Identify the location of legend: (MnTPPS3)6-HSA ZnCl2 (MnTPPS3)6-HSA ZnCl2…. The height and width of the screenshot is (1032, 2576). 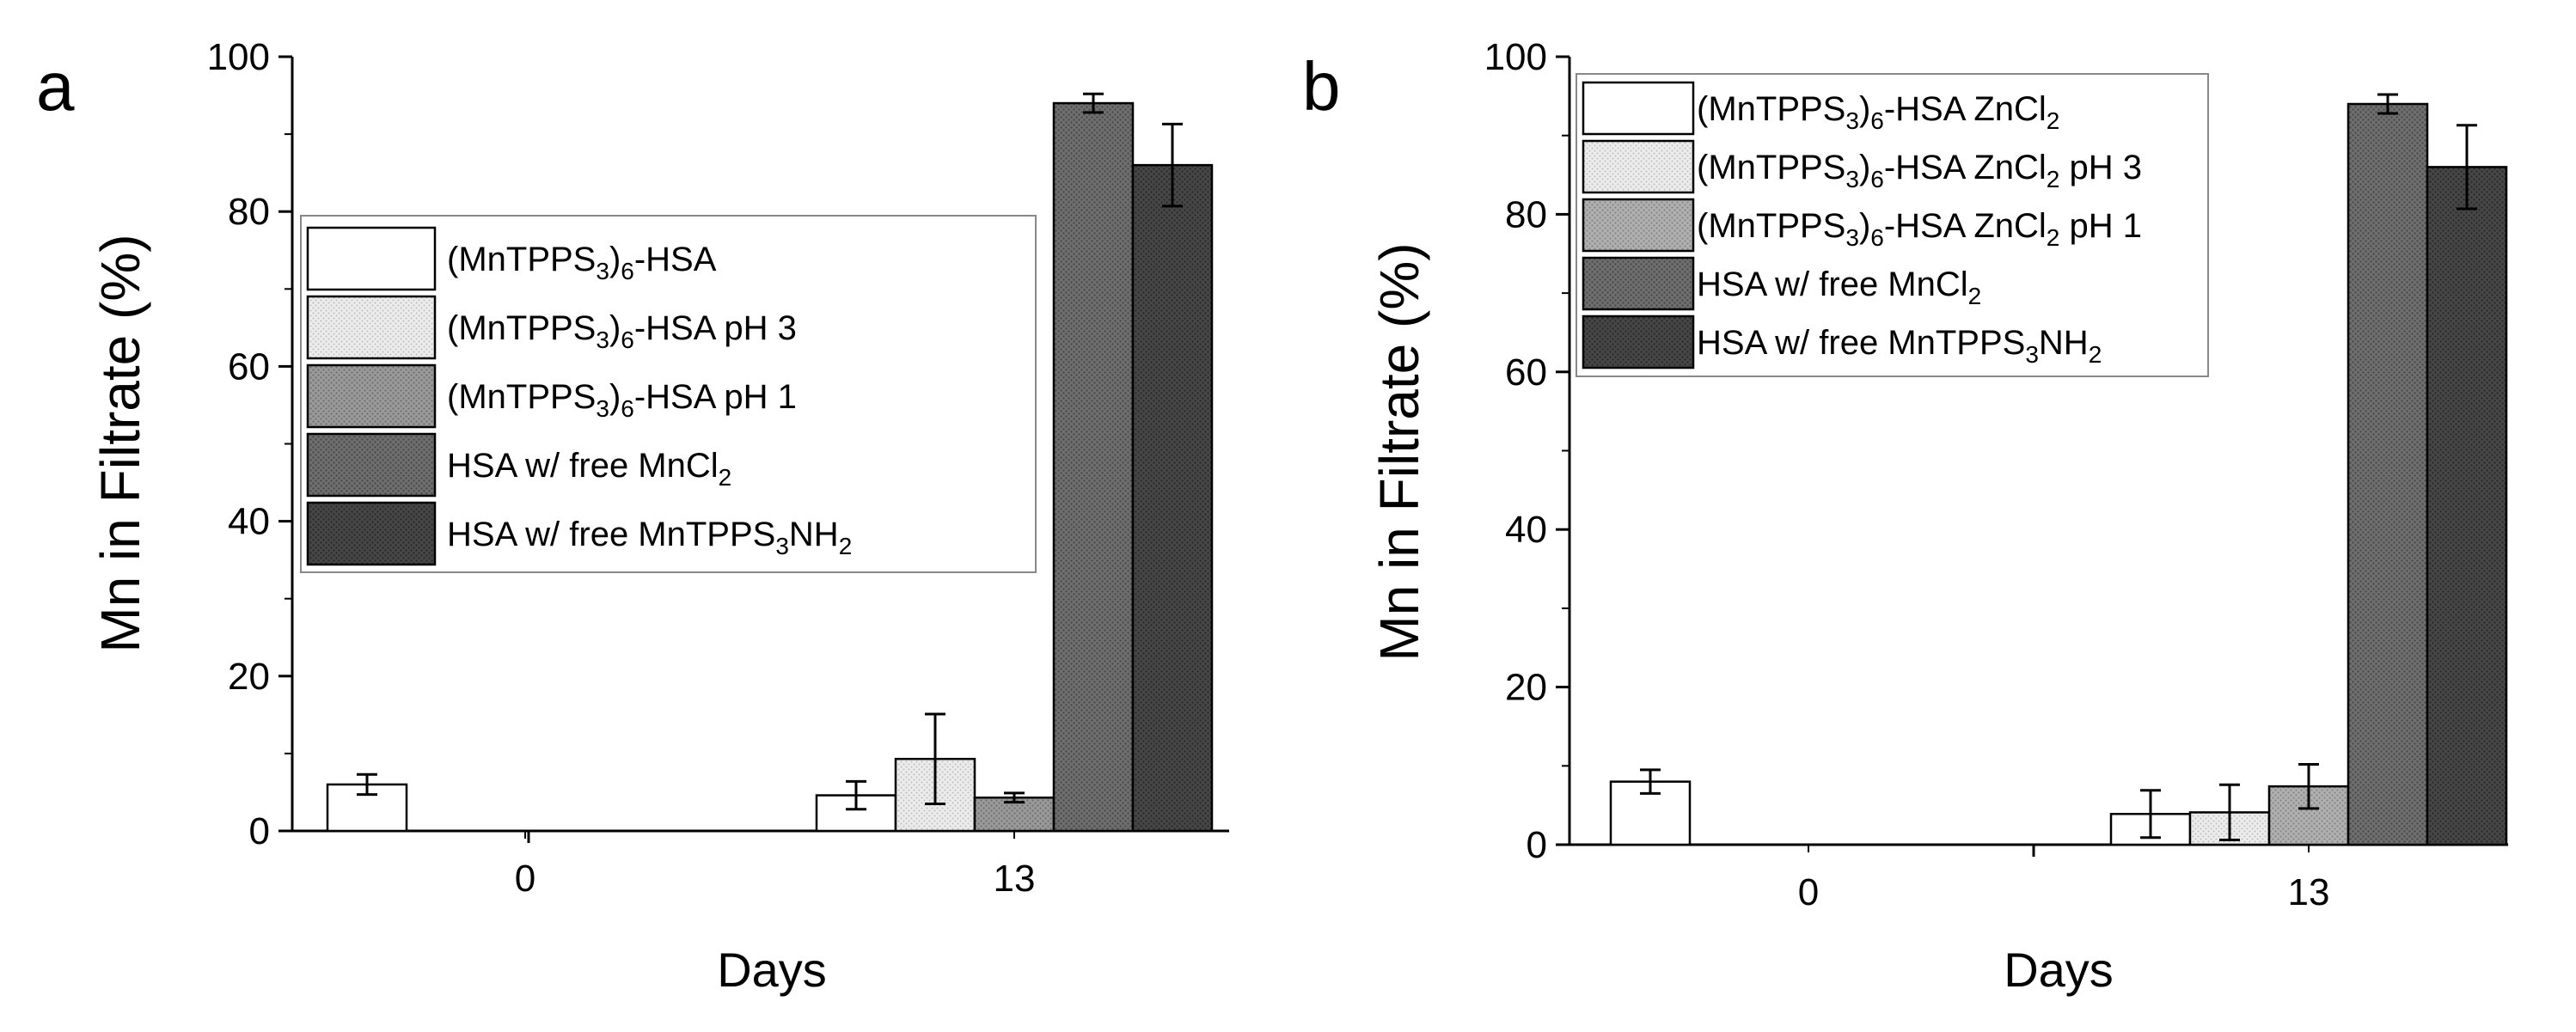
(1892, 225).